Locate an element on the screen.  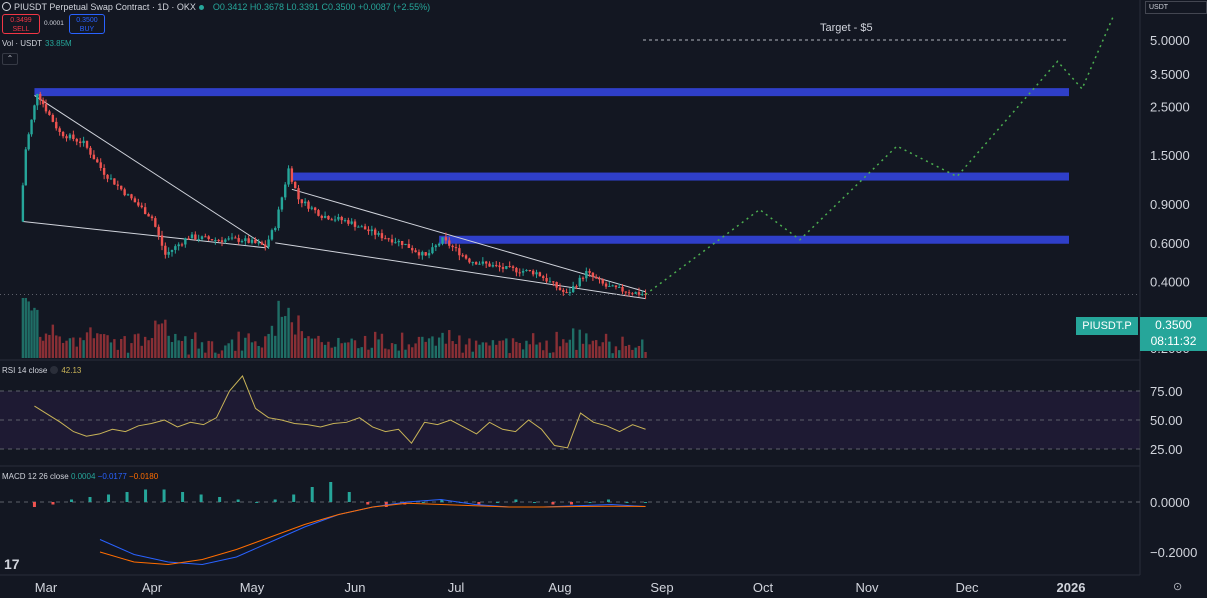
sell-button: 0.3499 SELL is located at coordinates (21, 24).